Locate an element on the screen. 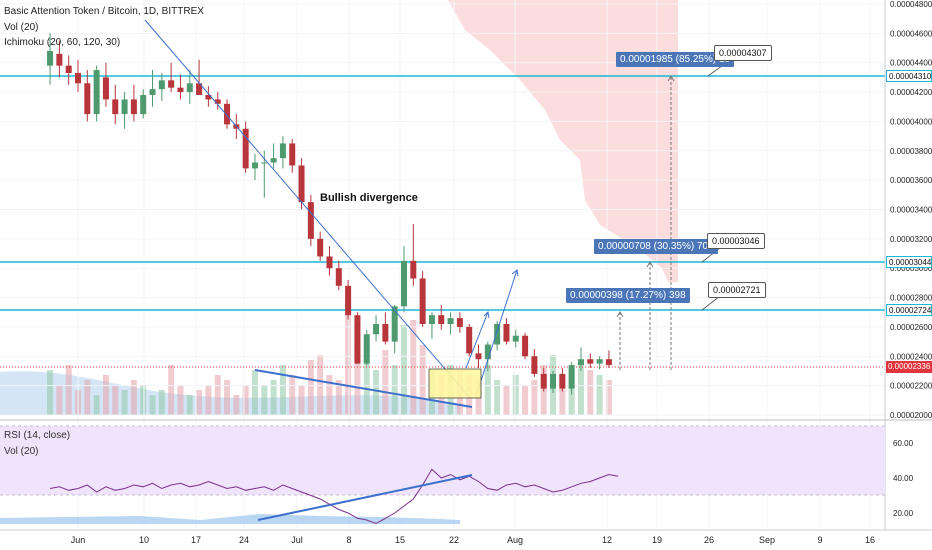 This screenshot has height=550, width=932. measure-label-3: 0.00000398 (17.27%) 398 is located at coordinates (628, 295).